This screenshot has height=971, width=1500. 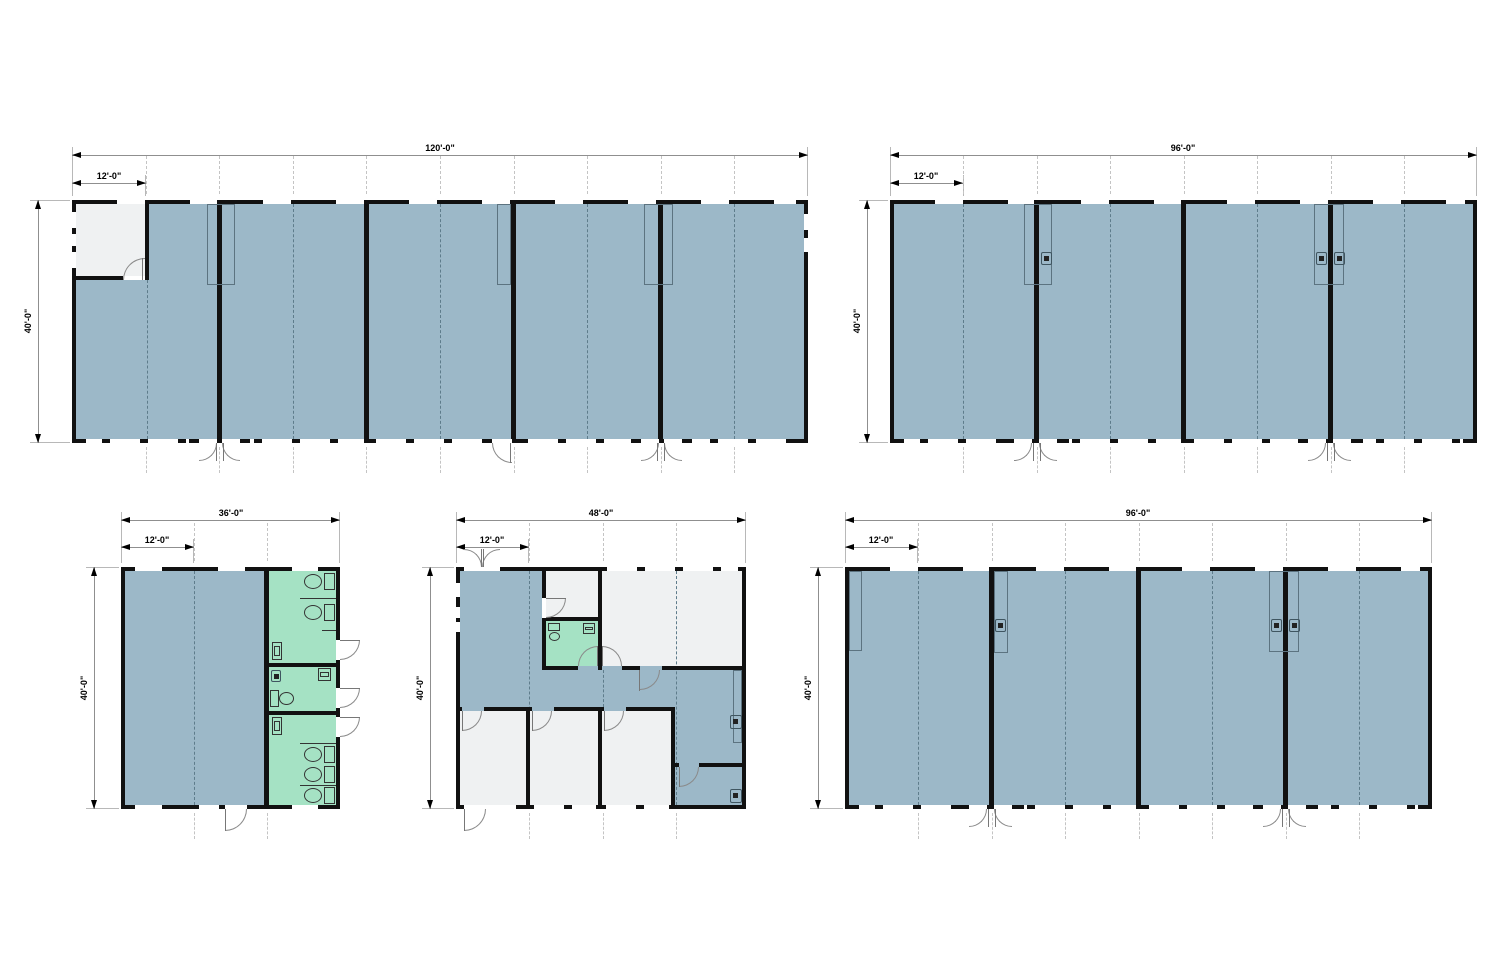 I want to click on dimension-label-width: 48'-0", so click(x=601, y=513).